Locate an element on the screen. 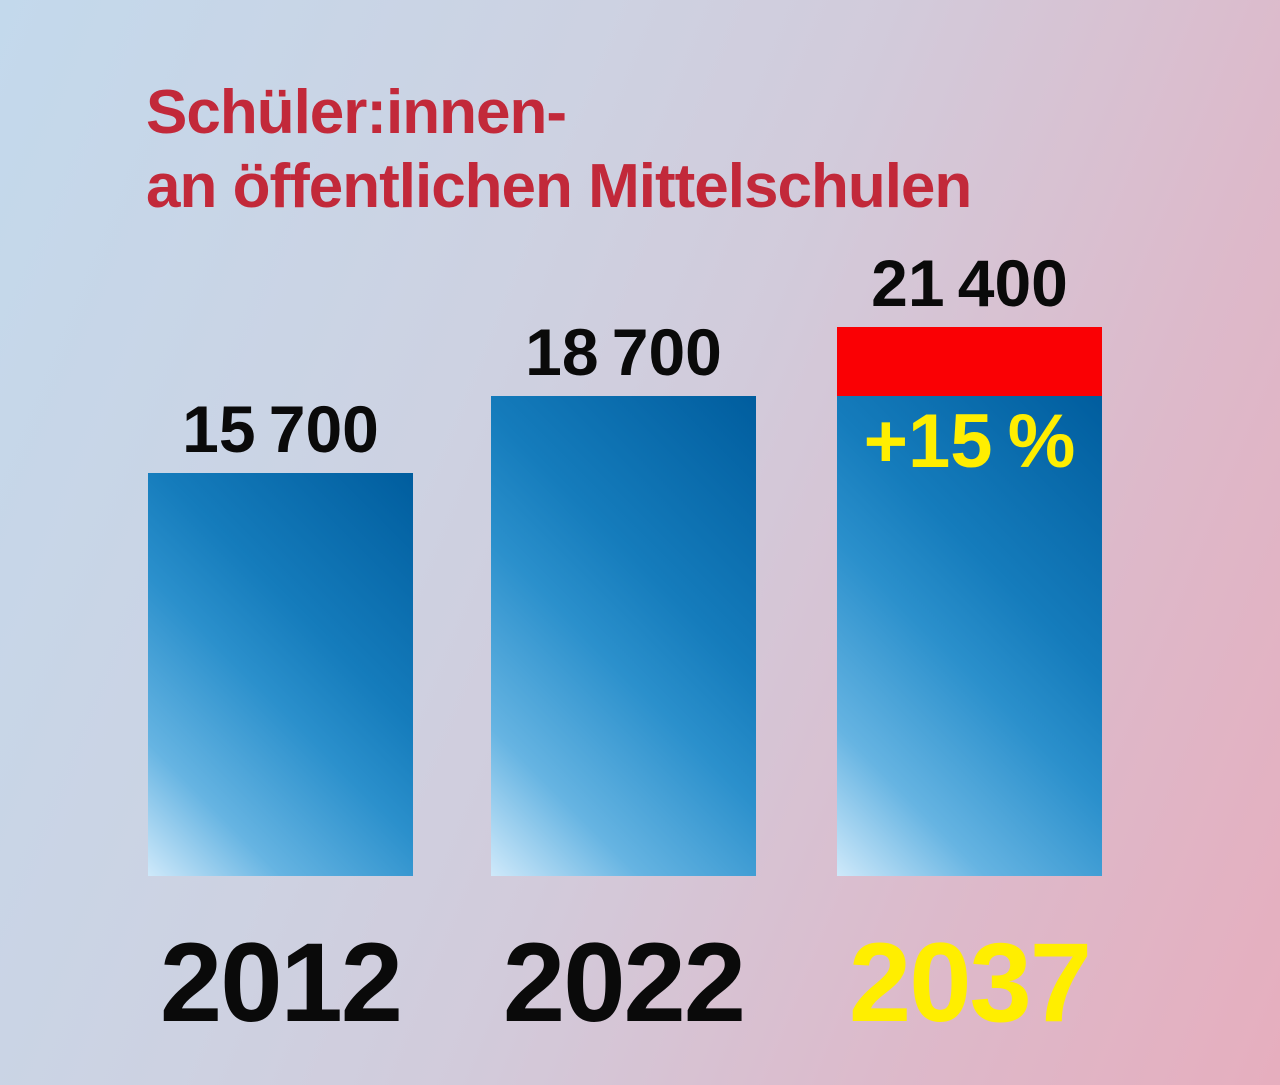 The image size is (1280, 1085). bar-2037-increase-segment is located at coordinates (969, 361).